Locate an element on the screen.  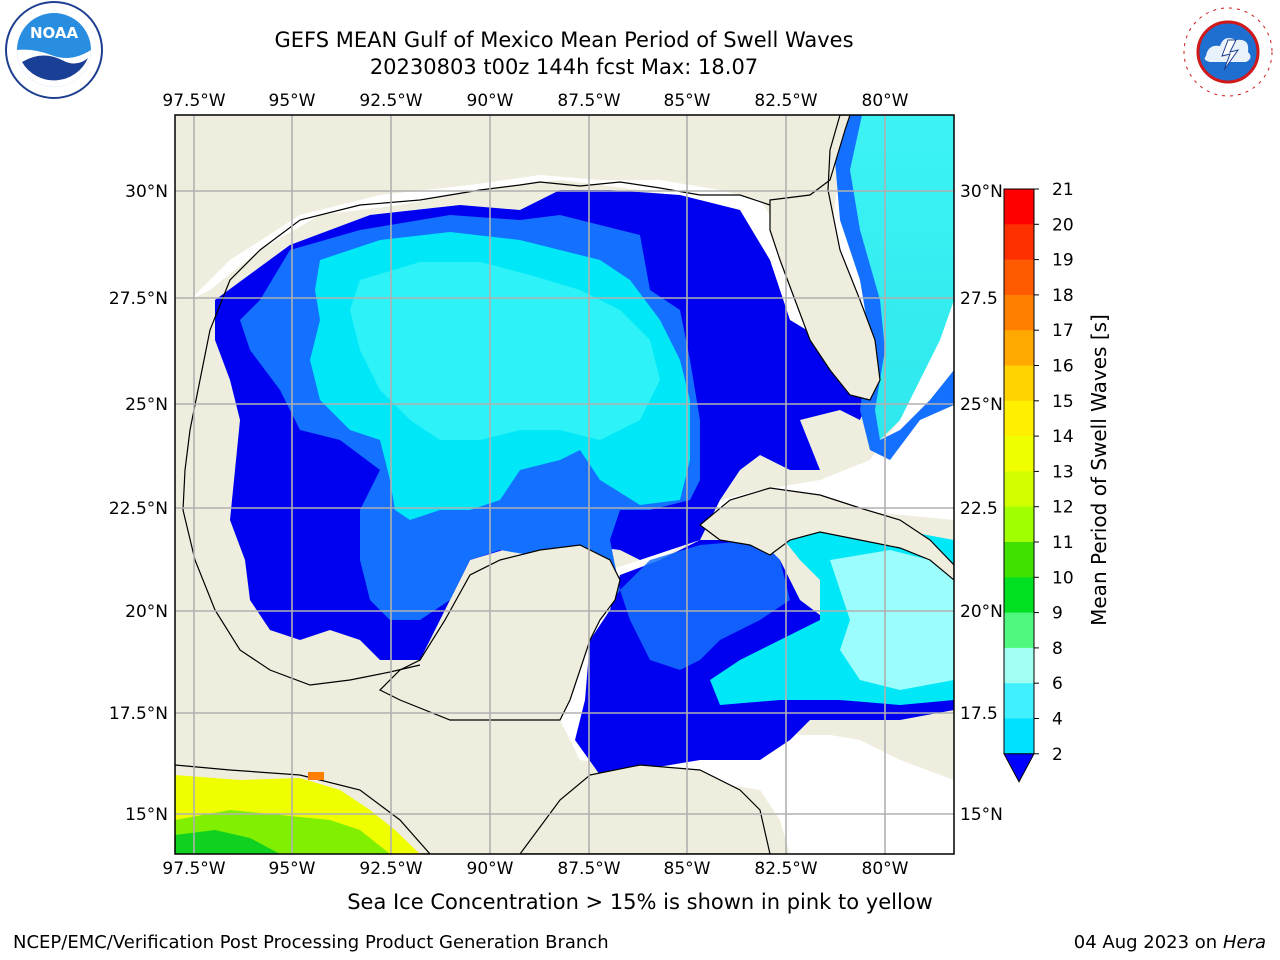
lat-labels-right: 30°N 27.5 25°N 22.5 20°N 17.5 15°N is located at coordinates (981, 503).